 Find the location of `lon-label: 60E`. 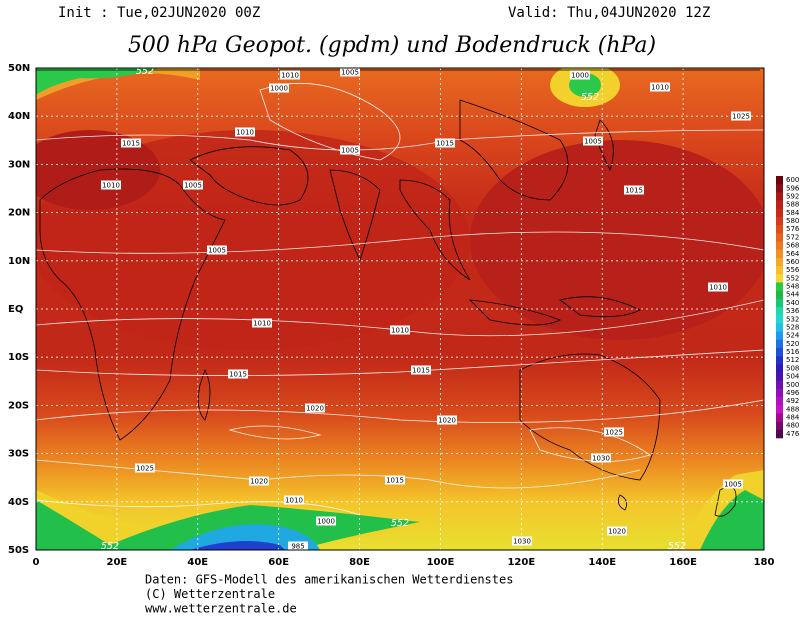

lon-label: 60E is located at coordinates (278, 562).